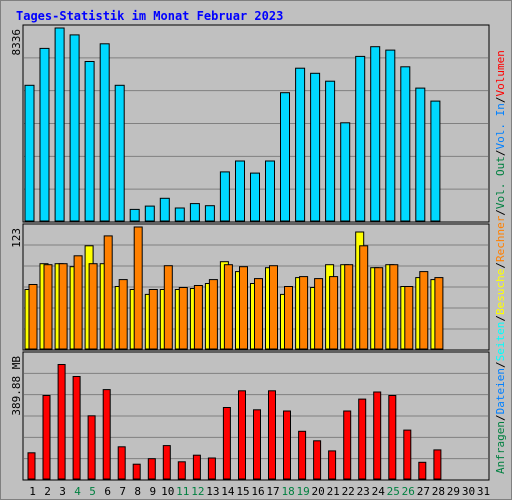 This screenshot has width=512, height=500. What do you see at coordinates (272, 491) in the screenshot?
I see `x-tick-day-17: 17` at bounding box center [272, 491].